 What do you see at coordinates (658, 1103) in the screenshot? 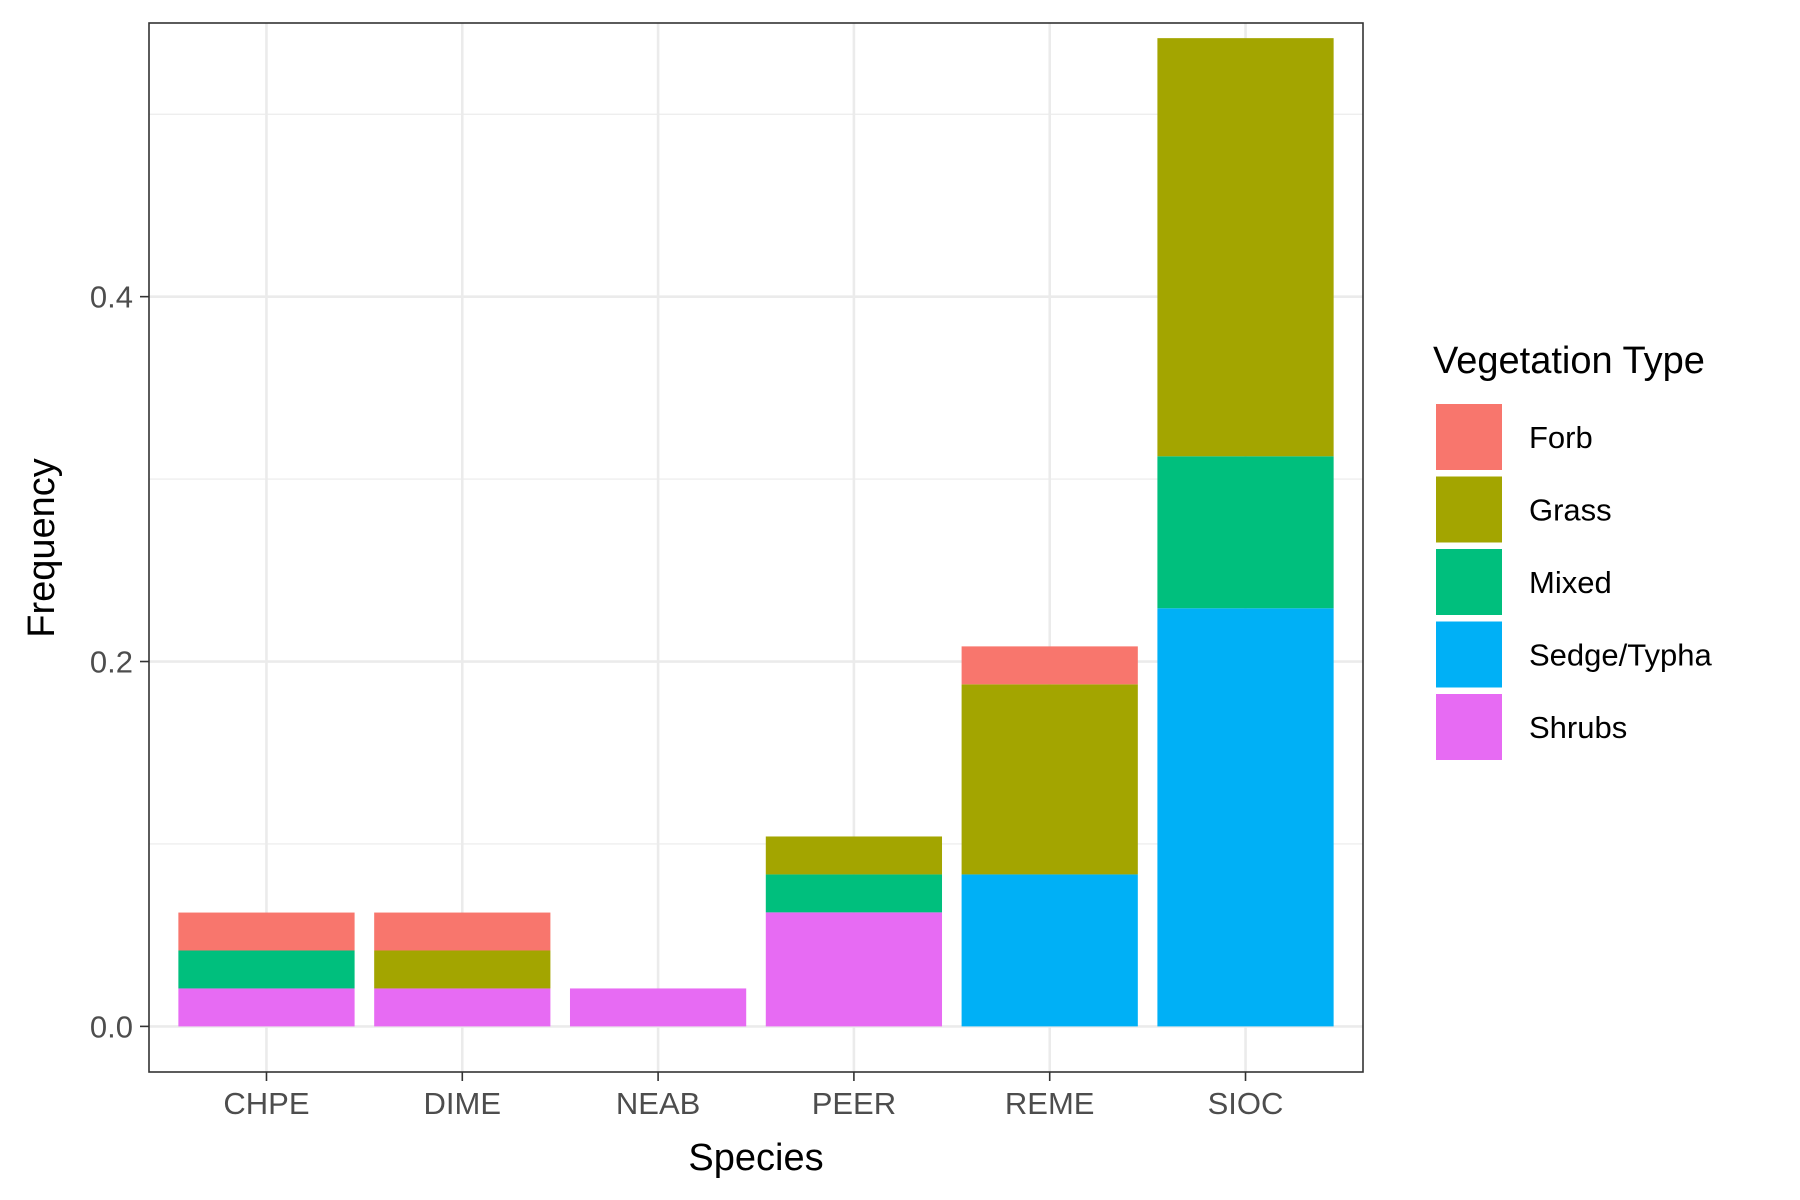
I see `x-tick-label: NEAB` at bounding box center [658, 1103].